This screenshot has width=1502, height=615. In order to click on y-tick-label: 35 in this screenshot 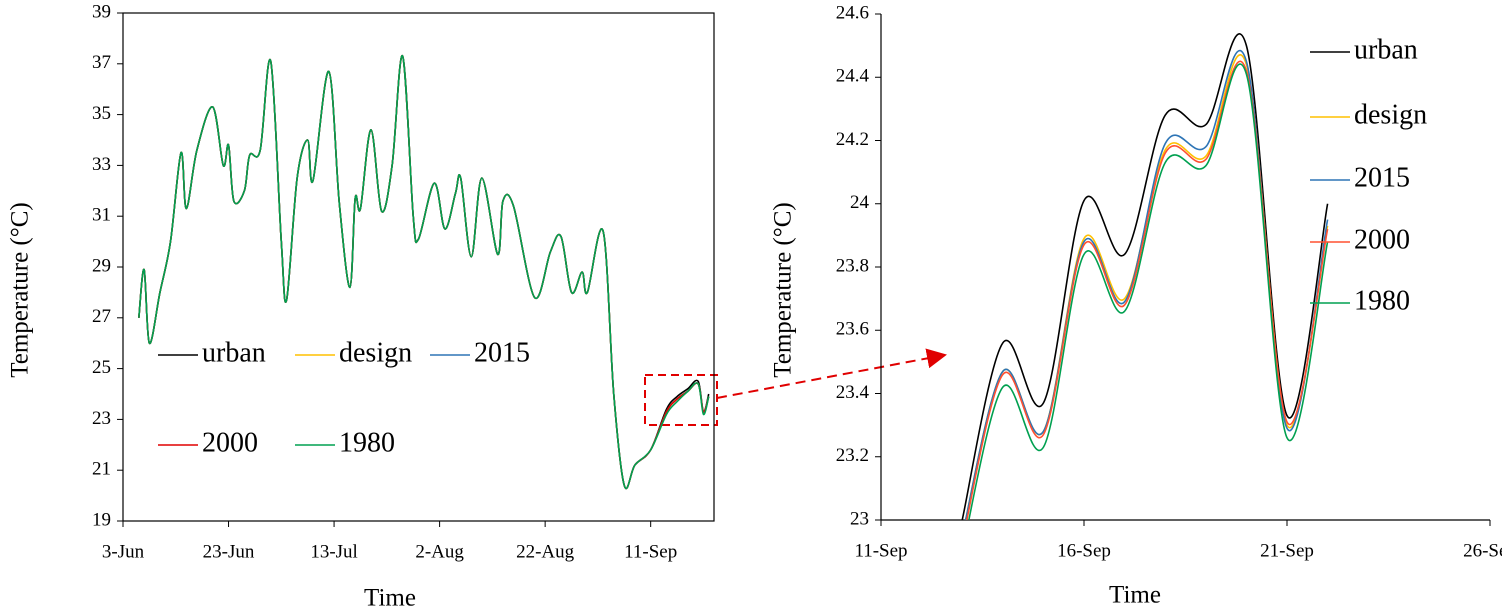, I will do `click(101, 113)`.